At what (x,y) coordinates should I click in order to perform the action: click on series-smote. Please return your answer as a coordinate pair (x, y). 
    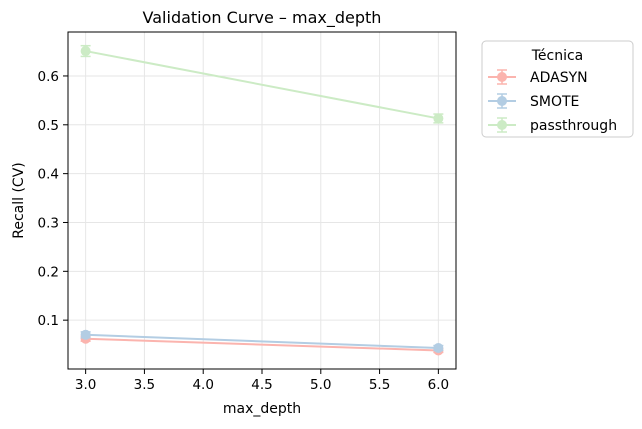
    Looking at the image, I should click on (262, 341).